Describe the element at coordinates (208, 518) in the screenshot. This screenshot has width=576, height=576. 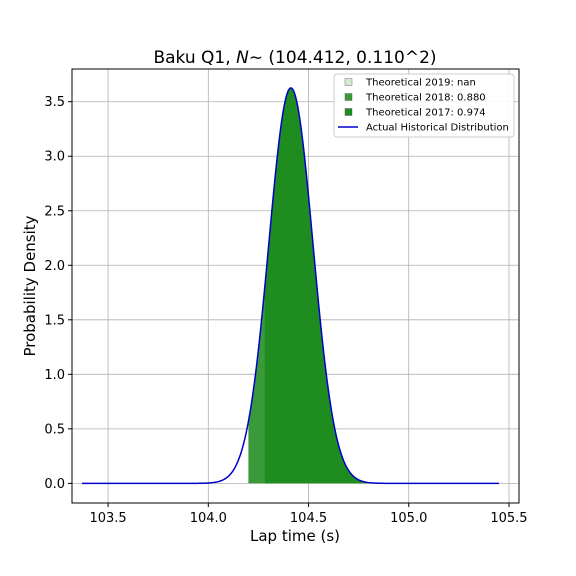
I see `x-tick-label: 104.0` at that location.